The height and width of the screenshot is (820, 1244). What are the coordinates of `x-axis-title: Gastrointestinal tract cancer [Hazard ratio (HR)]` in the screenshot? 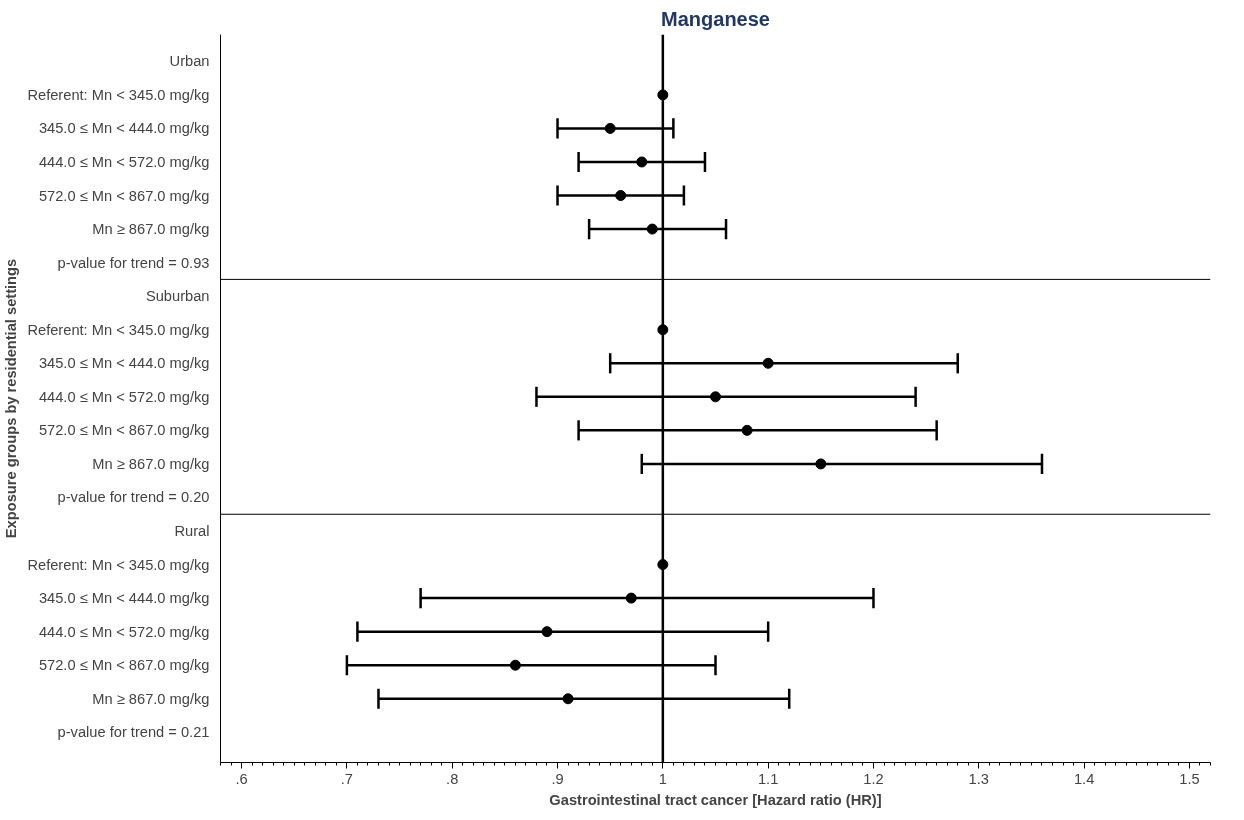 It's located at (715, 799).